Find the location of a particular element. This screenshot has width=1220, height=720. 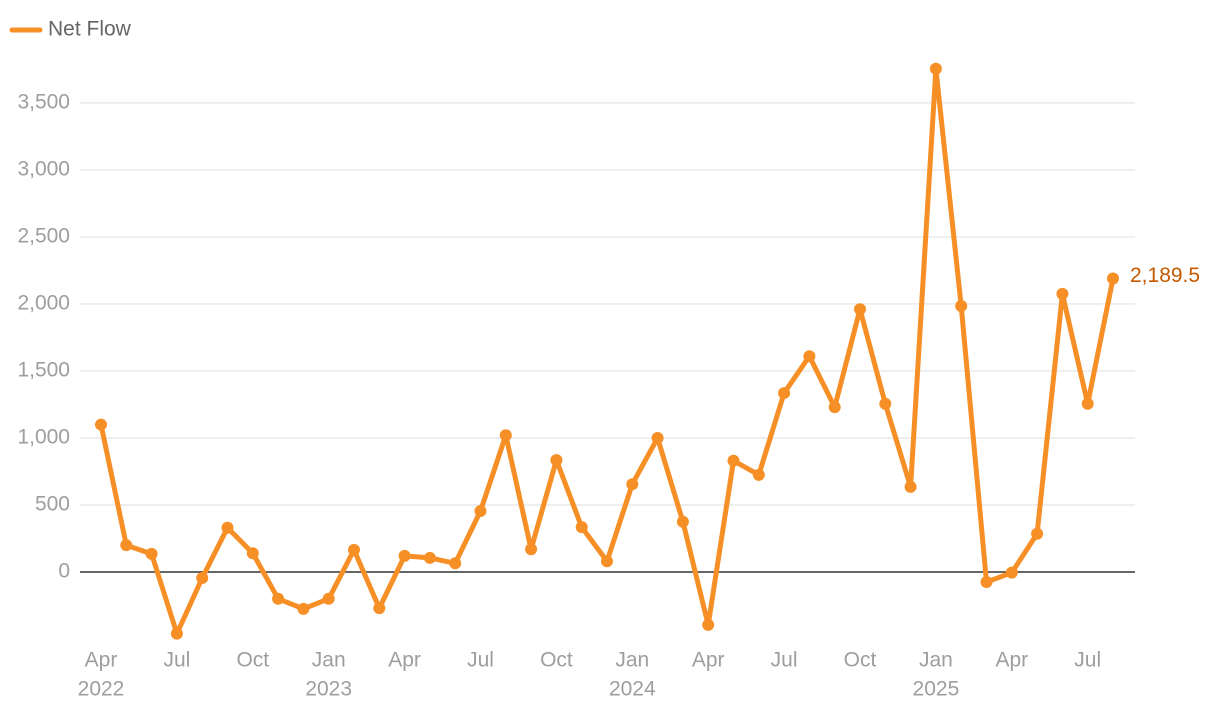

x-year-label: 2025 is located at coordinates (936, 689).